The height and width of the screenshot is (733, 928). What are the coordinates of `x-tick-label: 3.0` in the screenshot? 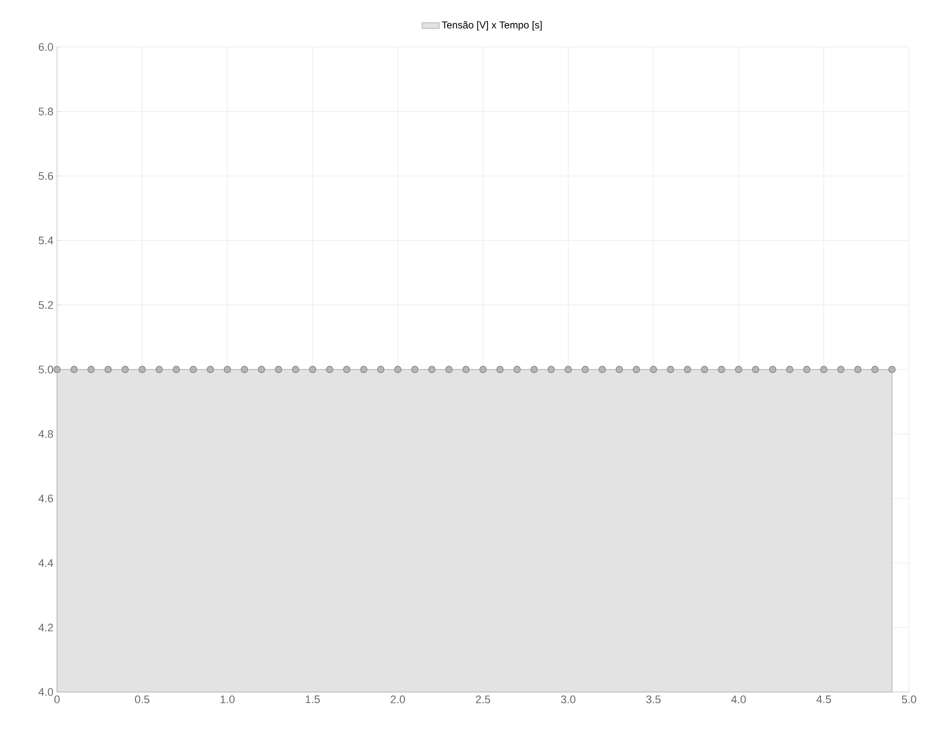 It's located at (568, 700).